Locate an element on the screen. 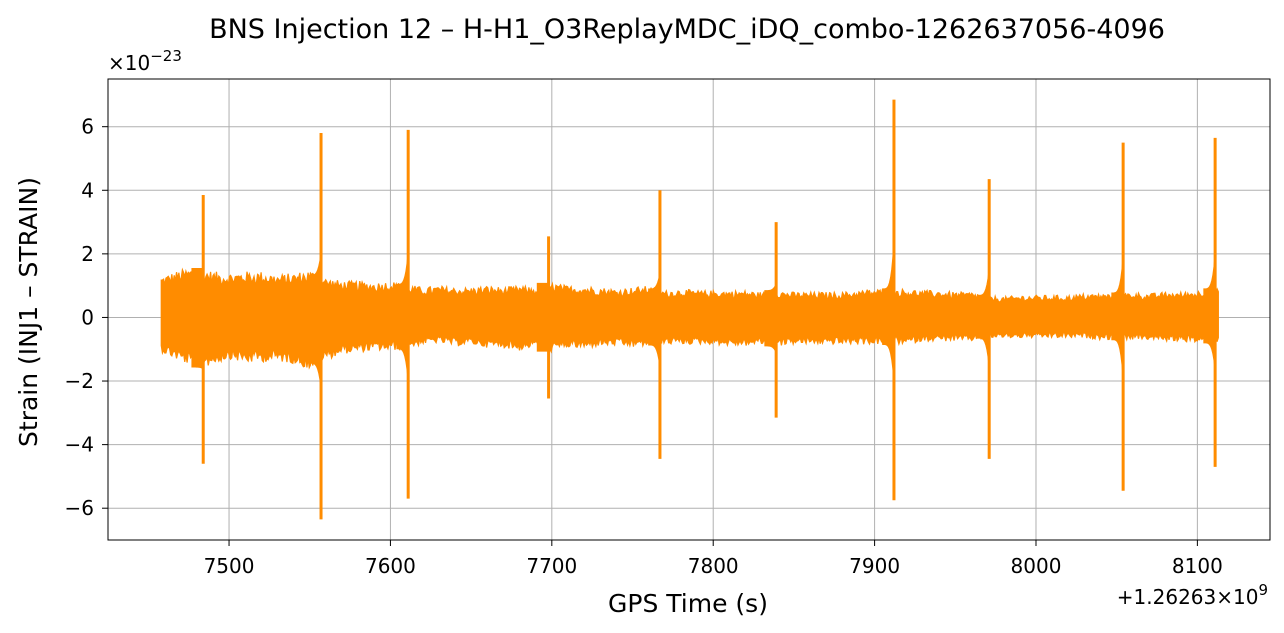 Image resolution: width=1284 pixels, height=633 pixels. x-tick-label: 8100 is located at coordinates (1197, 566).